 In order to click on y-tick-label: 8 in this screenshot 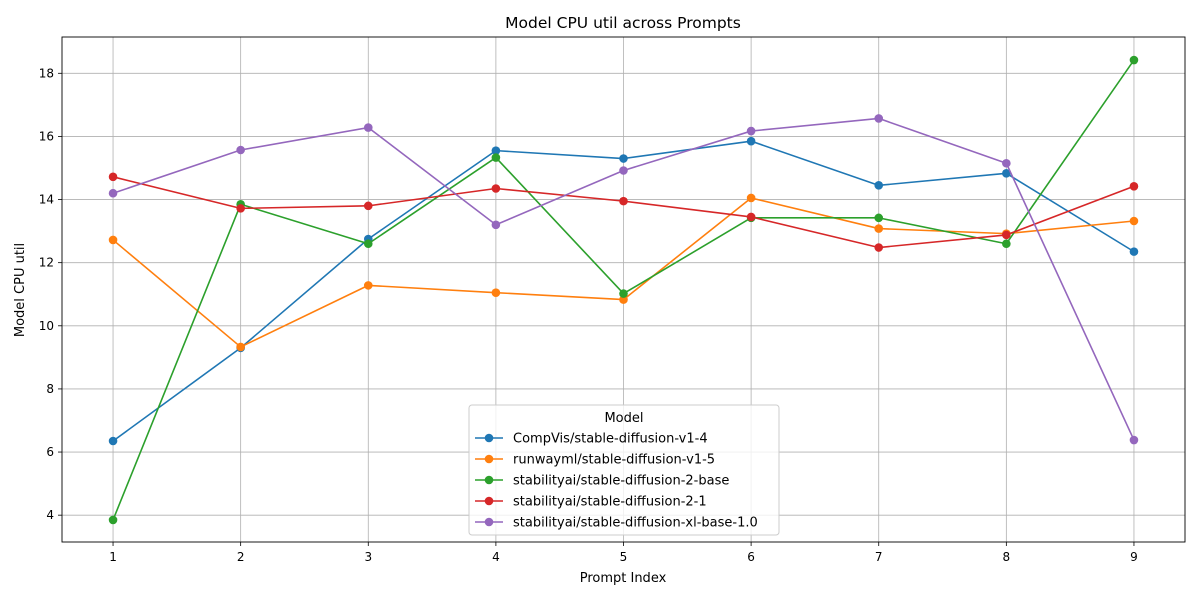, I will do `click(50, 389)`.